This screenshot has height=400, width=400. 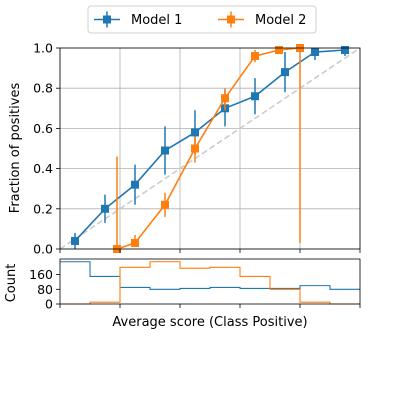 What do you see at coordinates (43, 249) in the screenshot?
I see `y-tick-label: 0.0` at bounding box center [43, 249].